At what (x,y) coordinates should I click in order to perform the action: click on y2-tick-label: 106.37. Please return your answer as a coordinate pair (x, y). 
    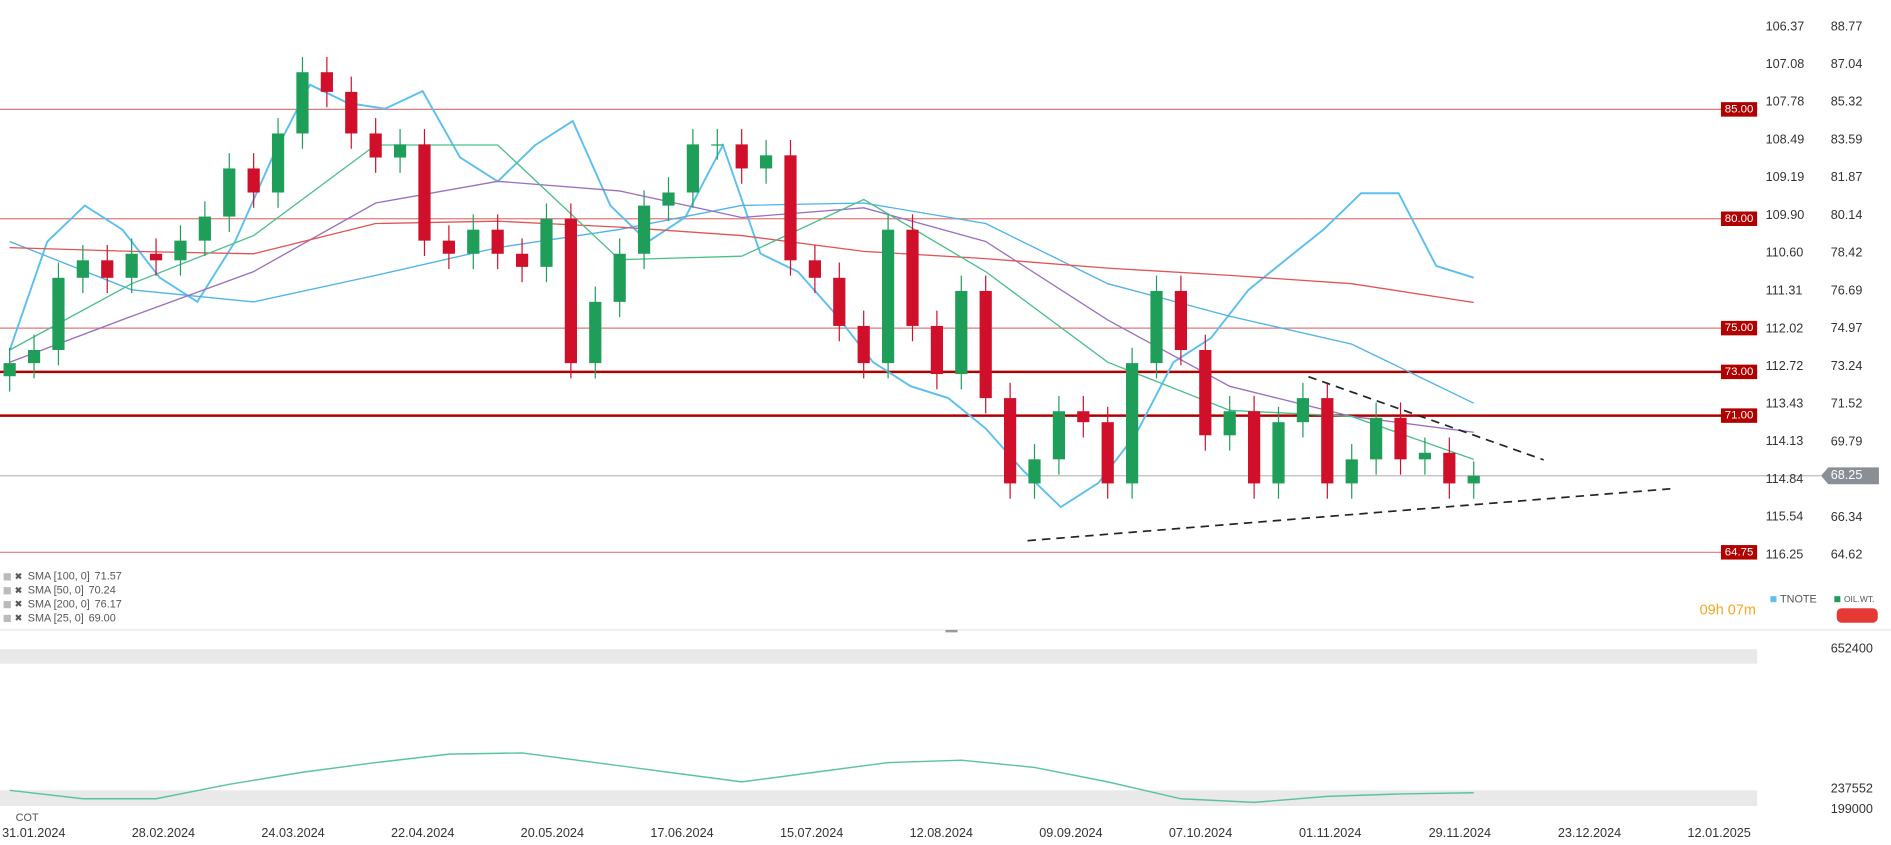
    Looking at the image, I should click on (1785, 26).